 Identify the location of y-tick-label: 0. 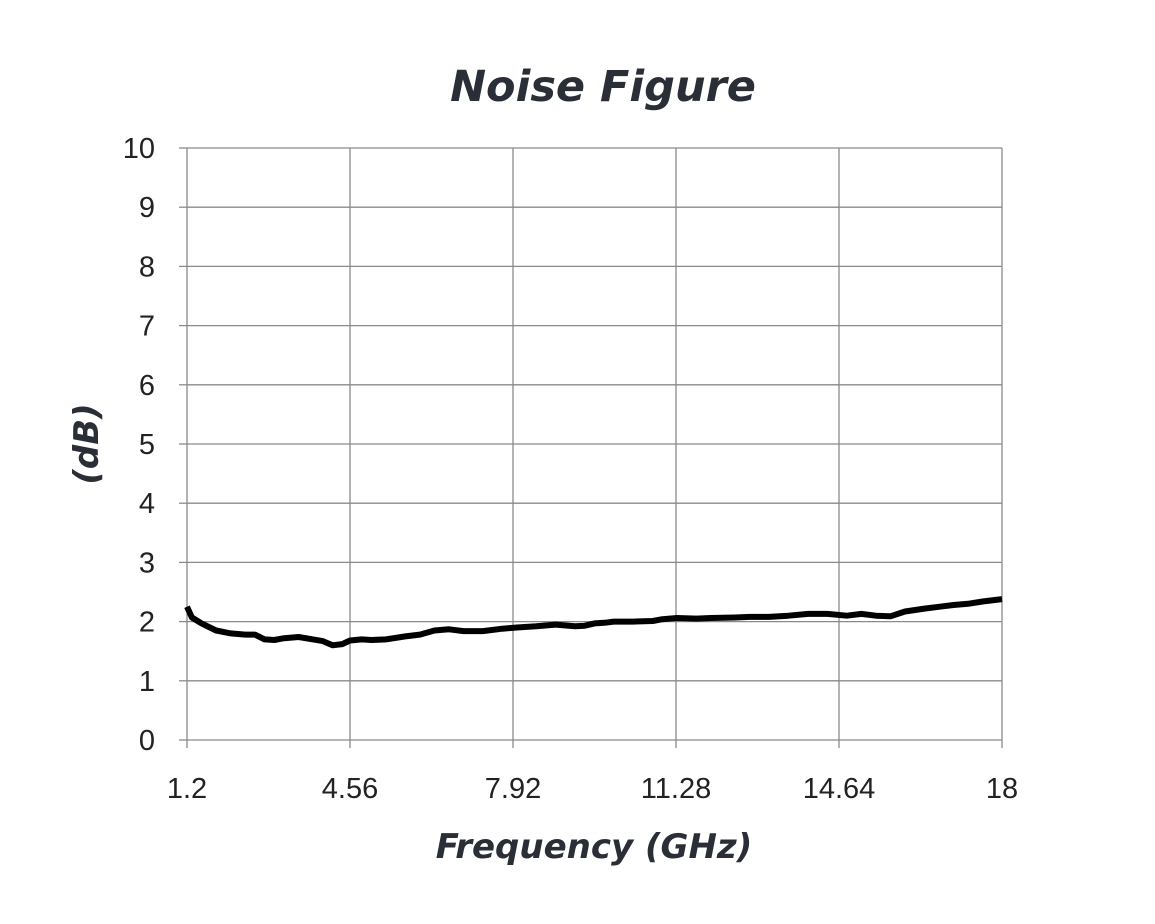
(147, 741).